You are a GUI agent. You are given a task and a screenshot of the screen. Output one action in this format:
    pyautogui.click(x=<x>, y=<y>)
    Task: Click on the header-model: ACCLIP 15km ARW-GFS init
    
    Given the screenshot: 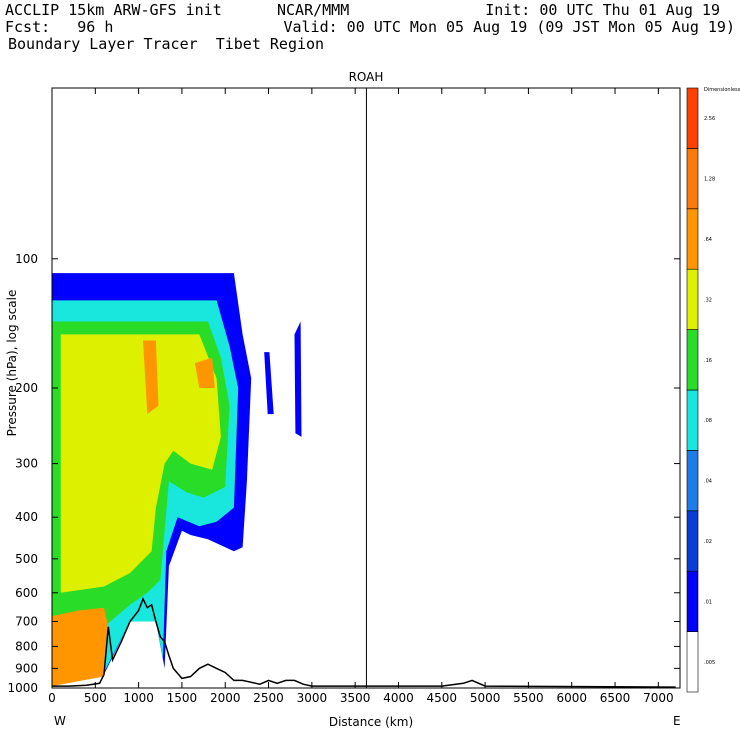 What is the action you would take?
    pyautogui.click(x=113, y=10)
    